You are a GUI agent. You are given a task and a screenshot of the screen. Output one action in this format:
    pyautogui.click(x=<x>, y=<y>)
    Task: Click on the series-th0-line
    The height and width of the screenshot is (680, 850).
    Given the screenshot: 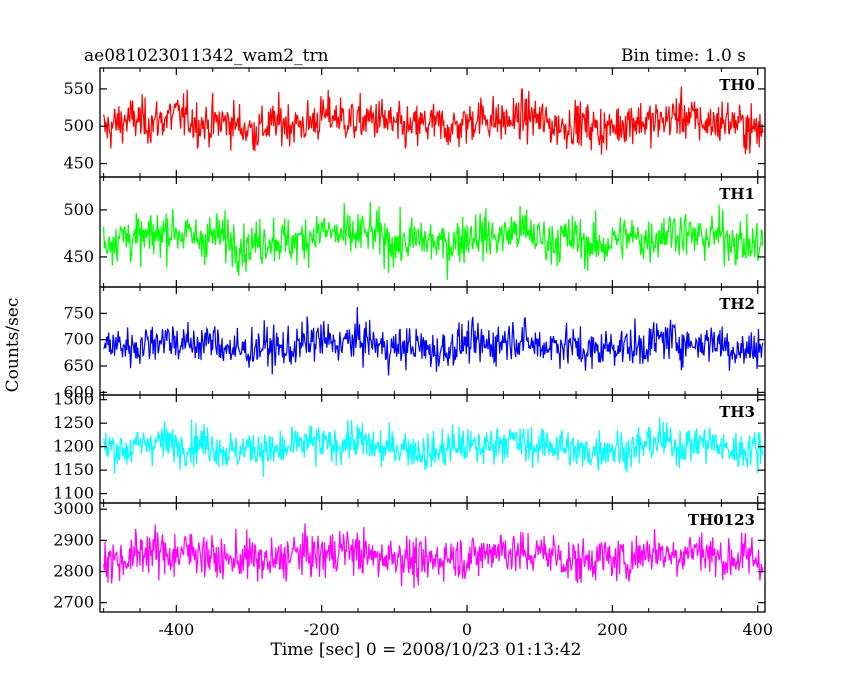 What is the action you would take?
    pyautogui.click(x=433, y=120)
    